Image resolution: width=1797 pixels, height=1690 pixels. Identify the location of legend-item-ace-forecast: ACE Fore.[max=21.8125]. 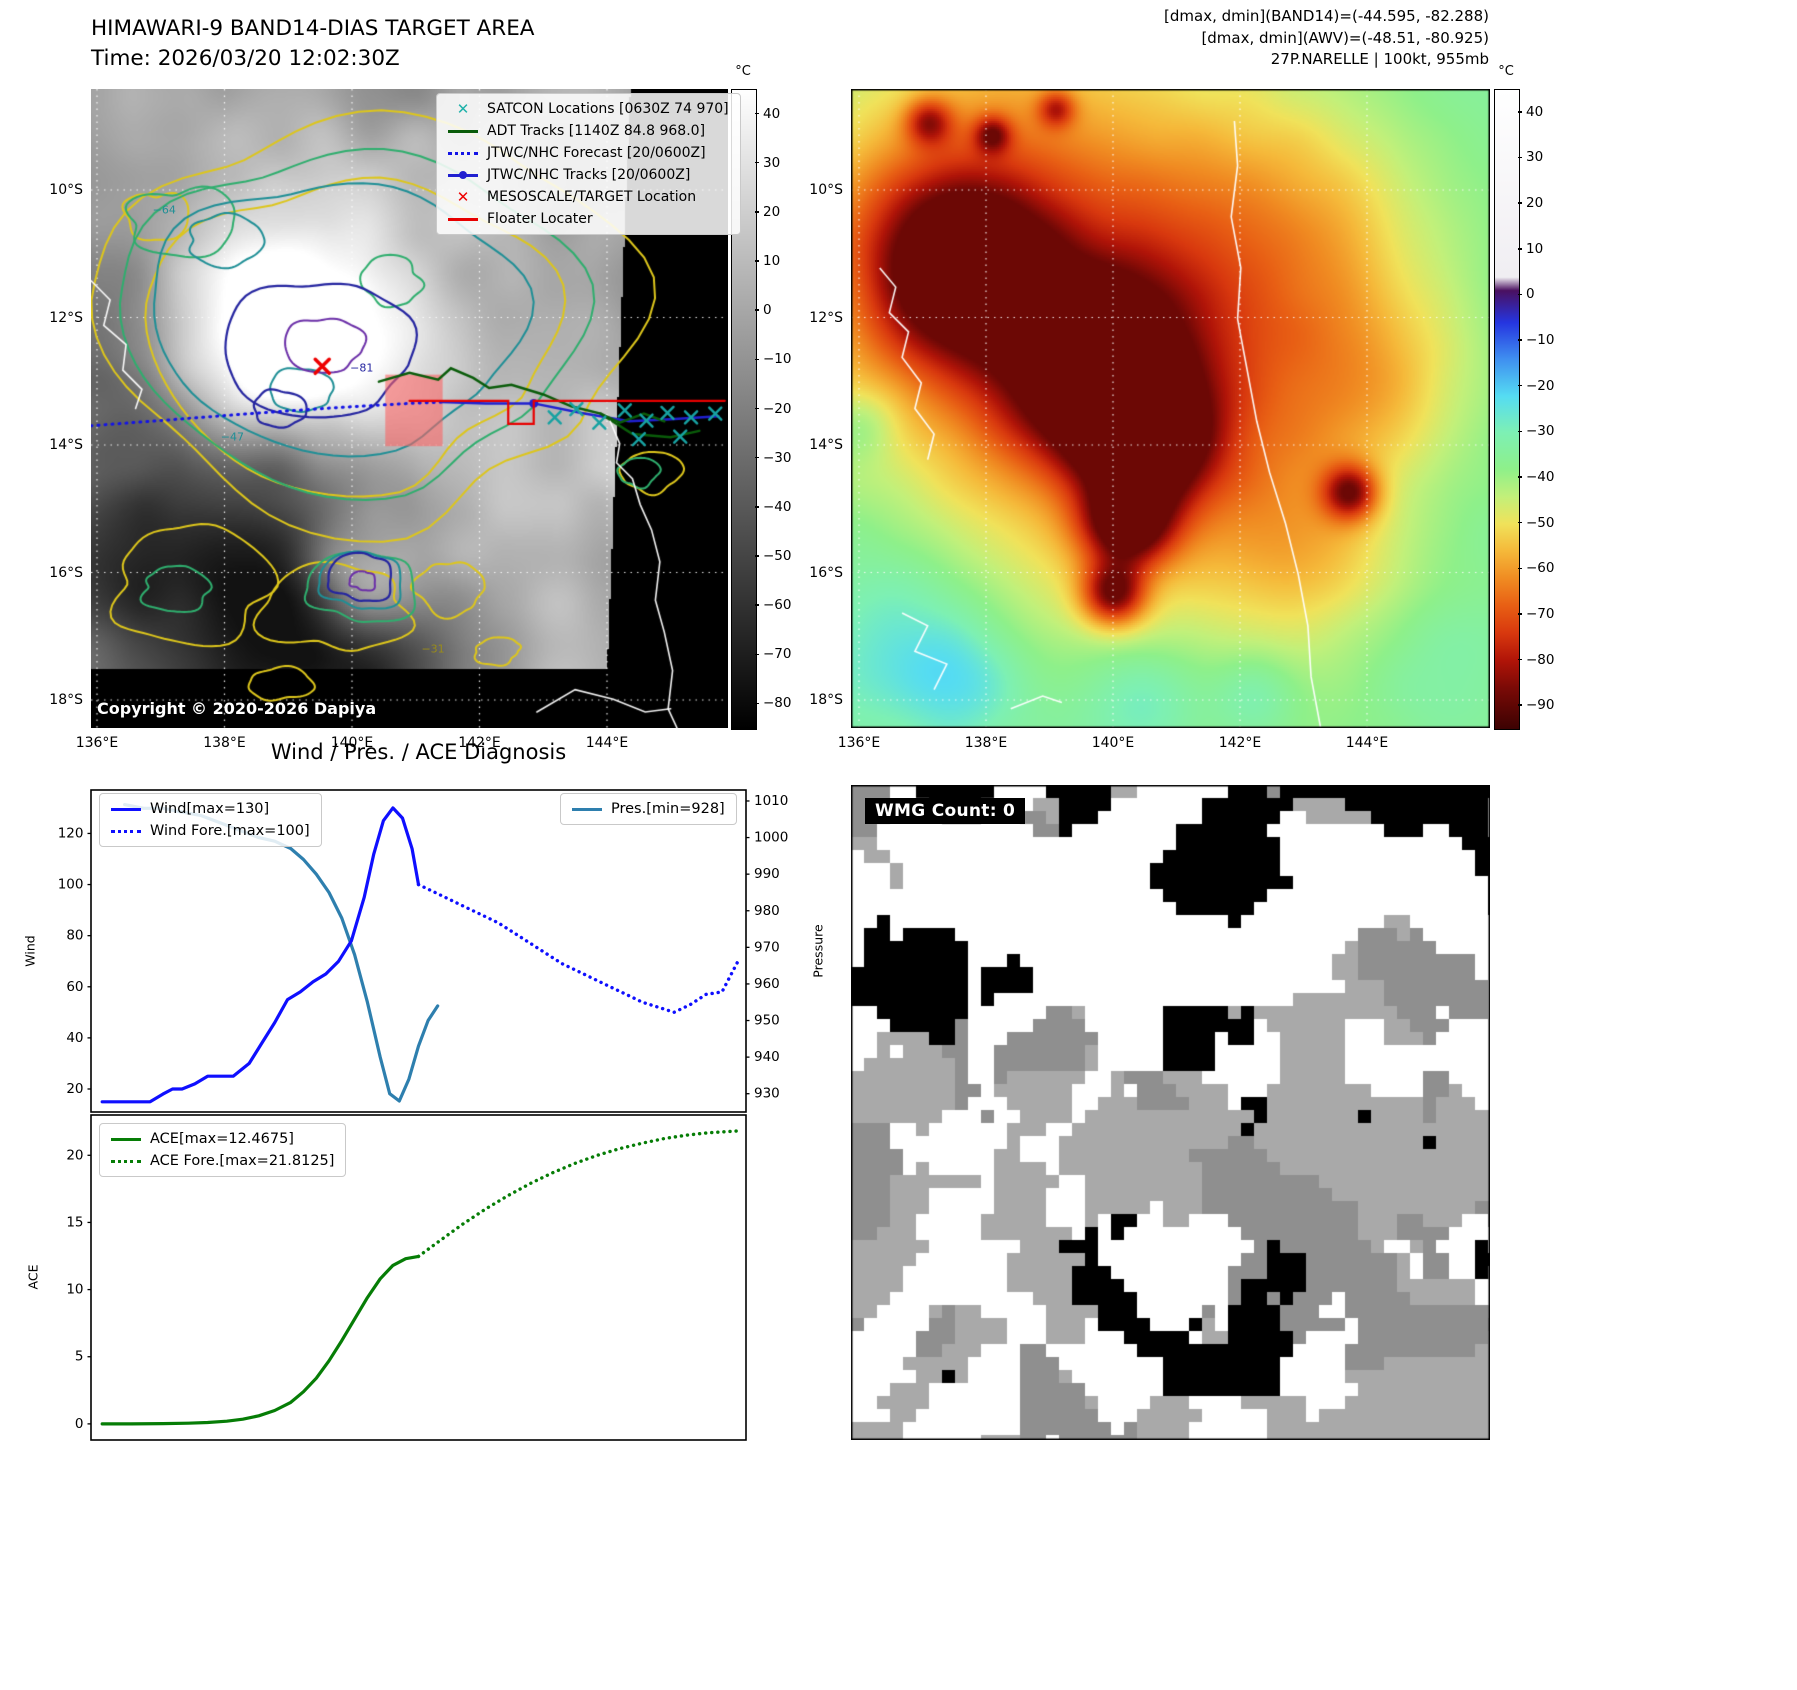
(222, 1161).